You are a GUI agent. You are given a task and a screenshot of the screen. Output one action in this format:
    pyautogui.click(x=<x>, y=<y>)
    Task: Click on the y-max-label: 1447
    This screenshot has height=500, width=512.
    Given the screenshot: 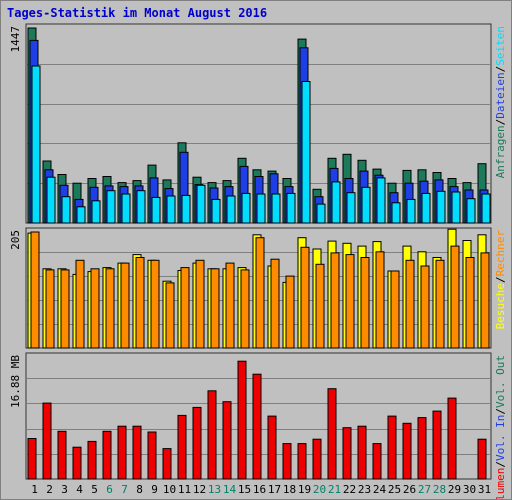 What is the action you would take?
    pyautogui.click(x=15, y=39)
    